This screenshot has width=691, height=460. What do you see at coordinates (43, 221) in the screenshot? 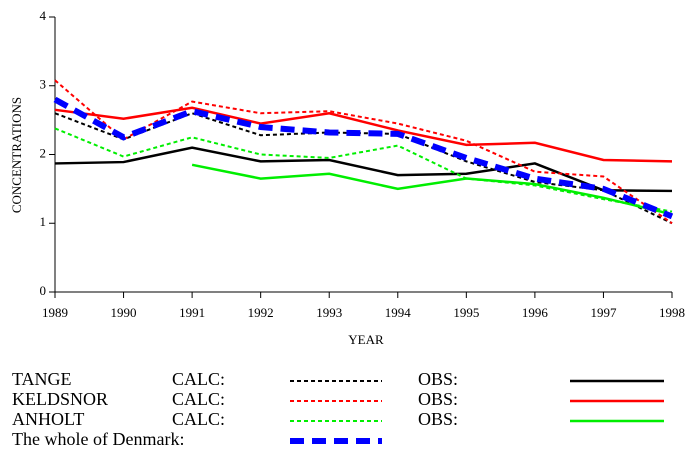
I see `y-tick-label: 1` at bounding box center [43, 221].